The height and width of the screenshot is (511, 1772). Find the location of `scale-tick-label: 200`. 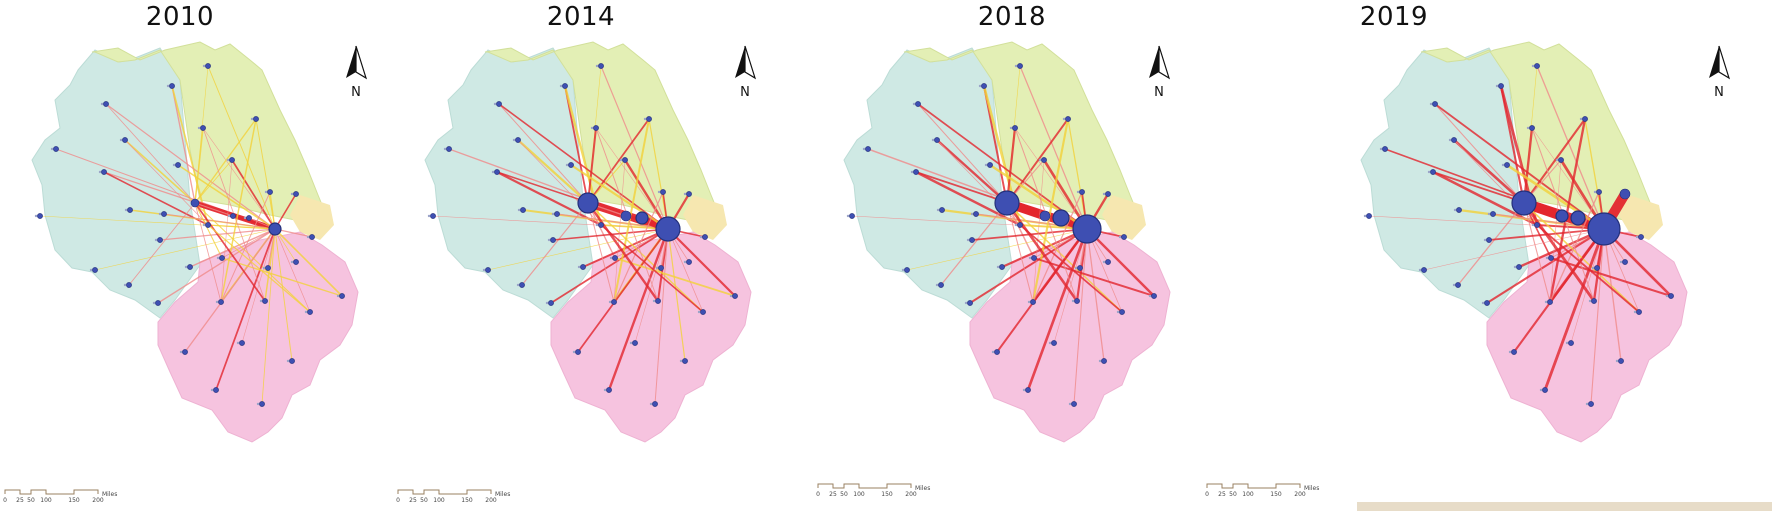

scale-tick-label: 200 is located at coordinates (491, 500).